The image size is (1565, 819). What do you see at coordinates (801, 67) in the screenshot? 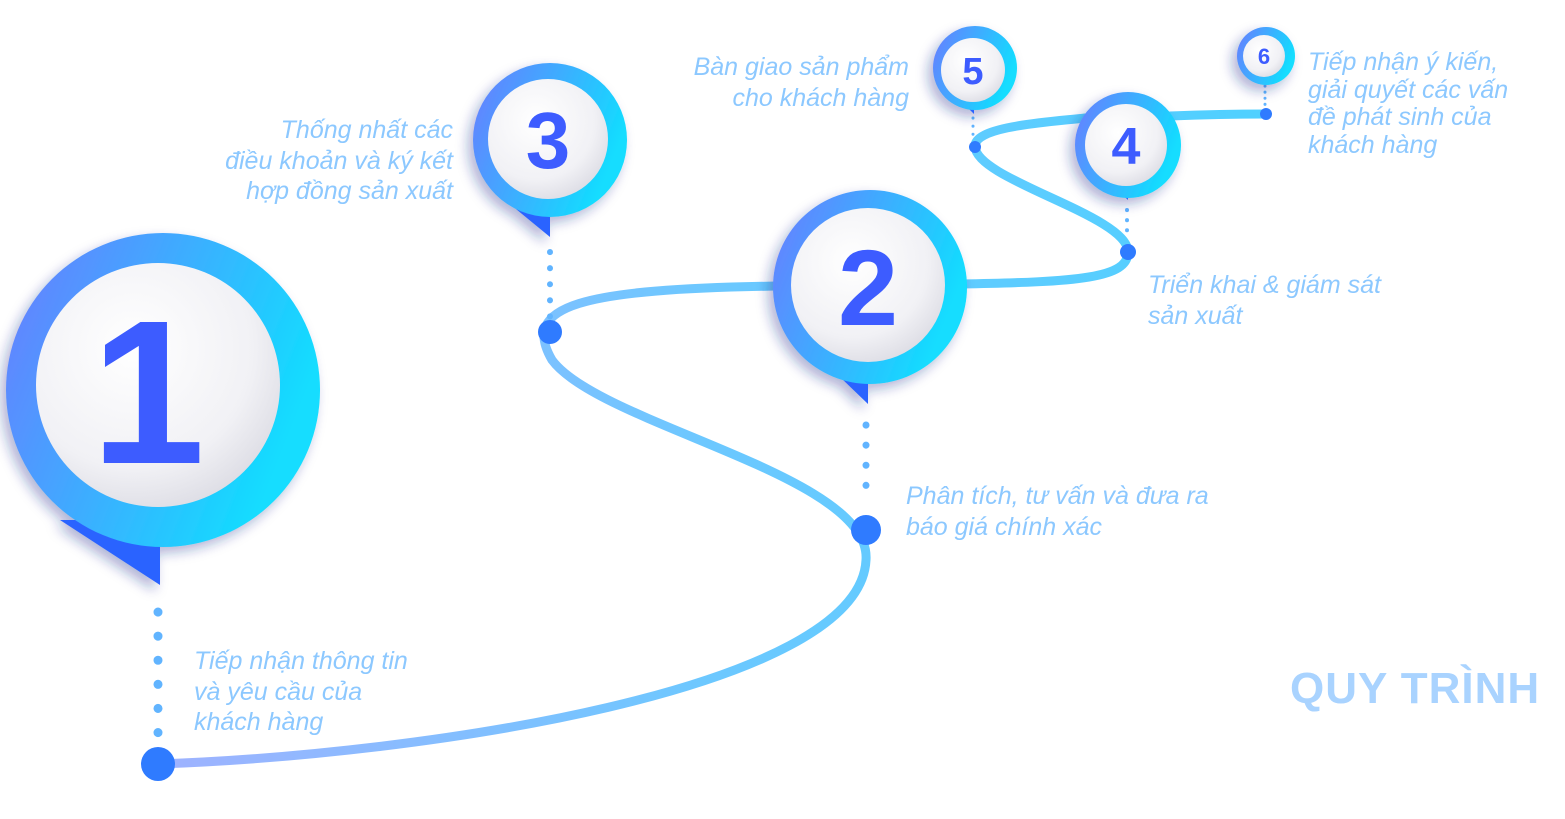
I see `step-5-line-1: Bàn giao sản phẩm` at bounding box center [801, 67].